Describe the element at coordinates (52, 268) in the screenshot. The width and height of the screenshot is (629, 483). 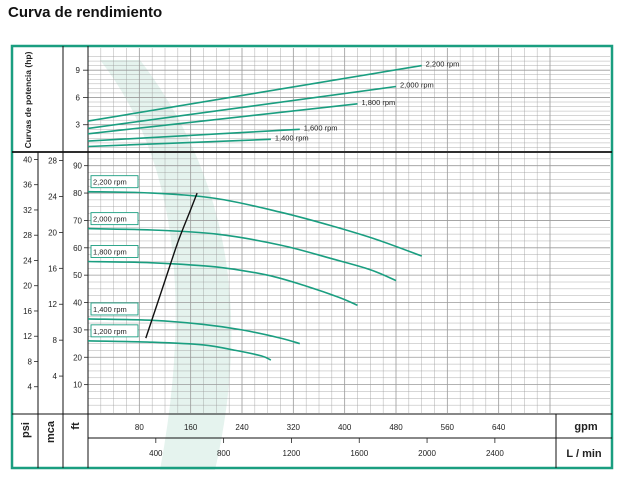
I see `mca-tick-label: 16` at that location.